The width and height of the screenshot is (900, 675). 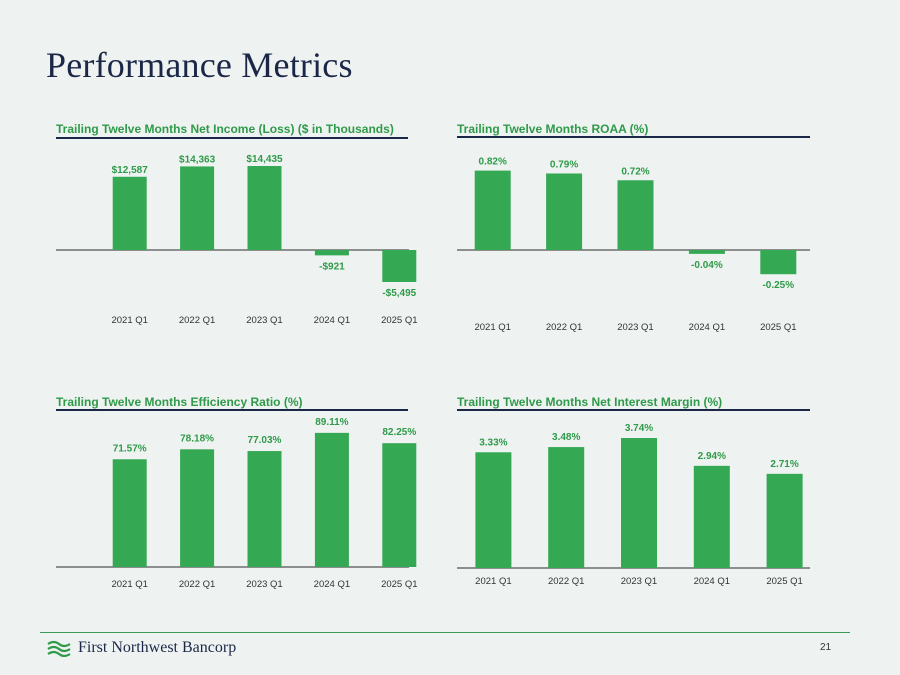 I want to click on data-label: 89.11%, so click(x=331, y=422).